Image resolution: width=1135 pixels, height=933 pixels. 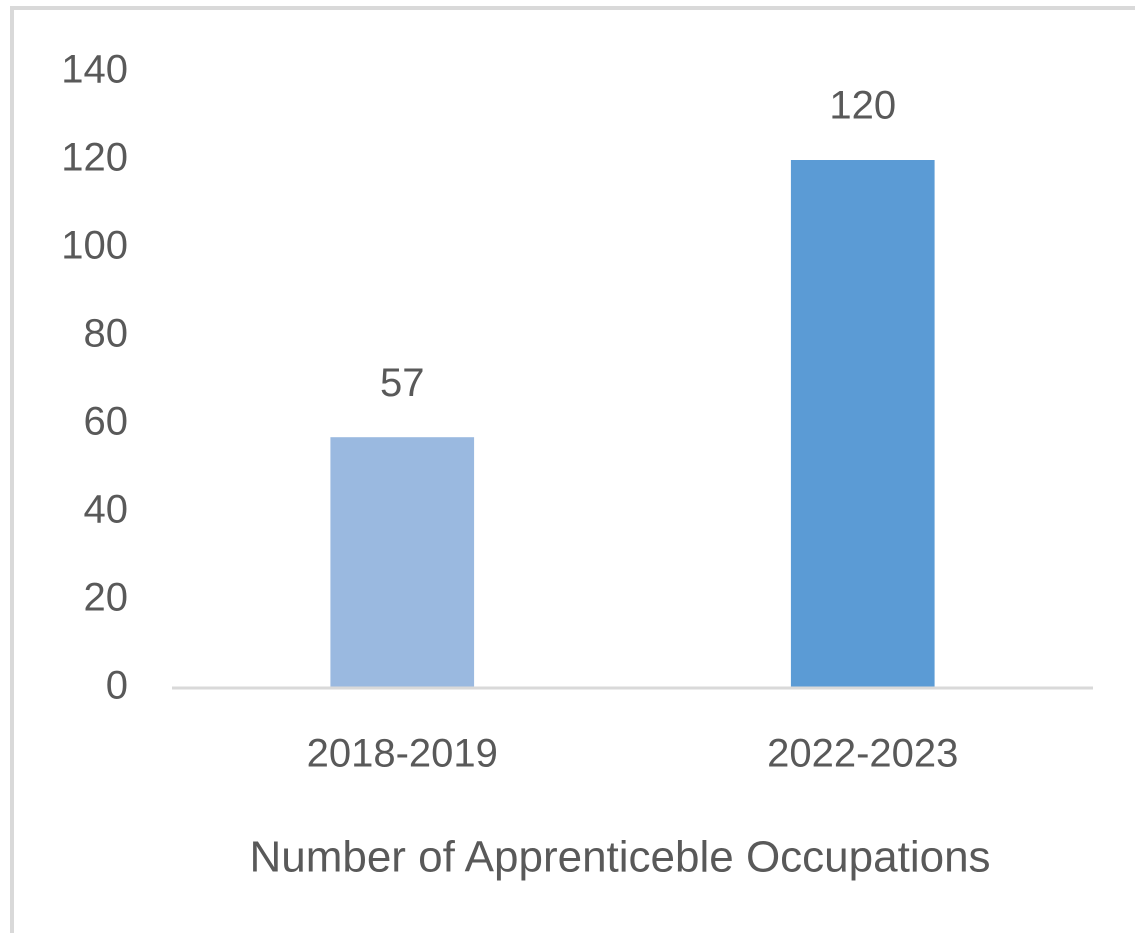 I want to click on y-tick-label: 0, so click(x=117, y=686).